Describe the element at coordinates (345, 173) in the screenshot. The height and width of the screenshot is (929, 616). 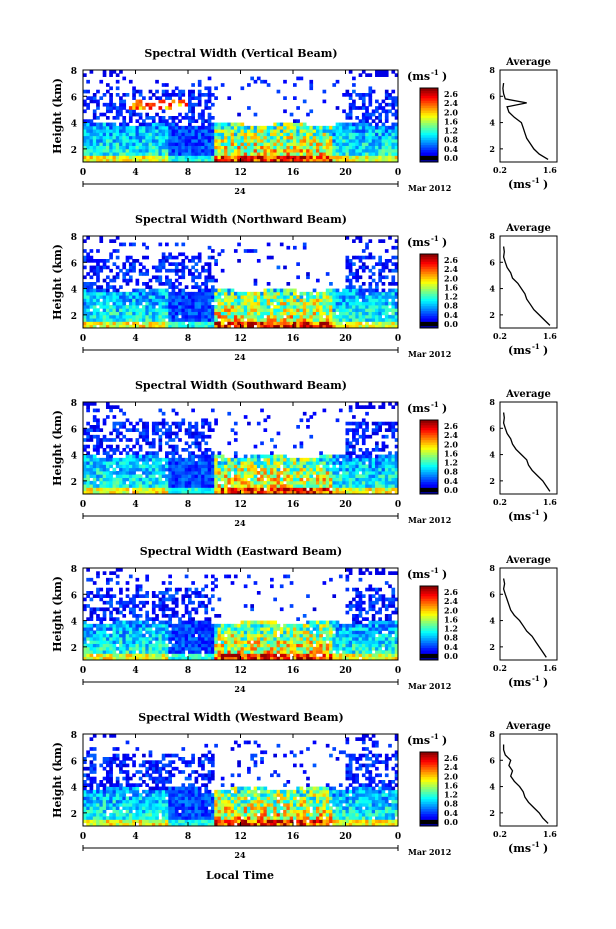
I see `x-tick-label: 20` at that location.